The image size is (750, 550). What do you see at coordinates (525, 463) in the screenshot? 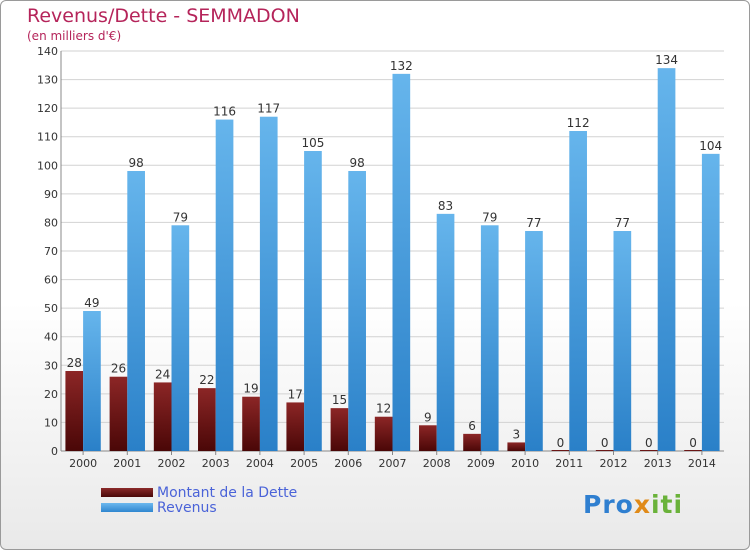
I see `x-tick-label: 2010` at bounding box center [525, 463].